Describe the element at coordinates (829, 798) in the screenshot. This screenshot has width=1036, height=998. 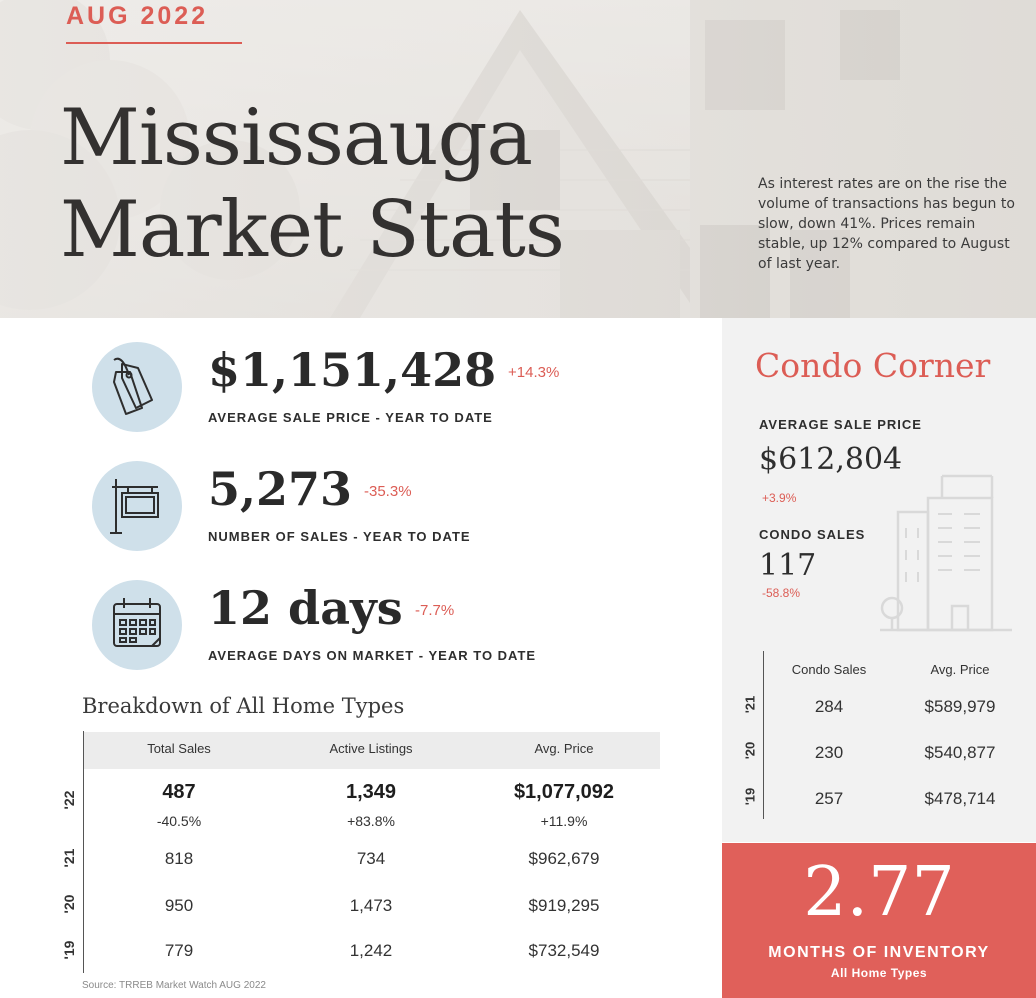
I see `table-cell: 257` at that location.